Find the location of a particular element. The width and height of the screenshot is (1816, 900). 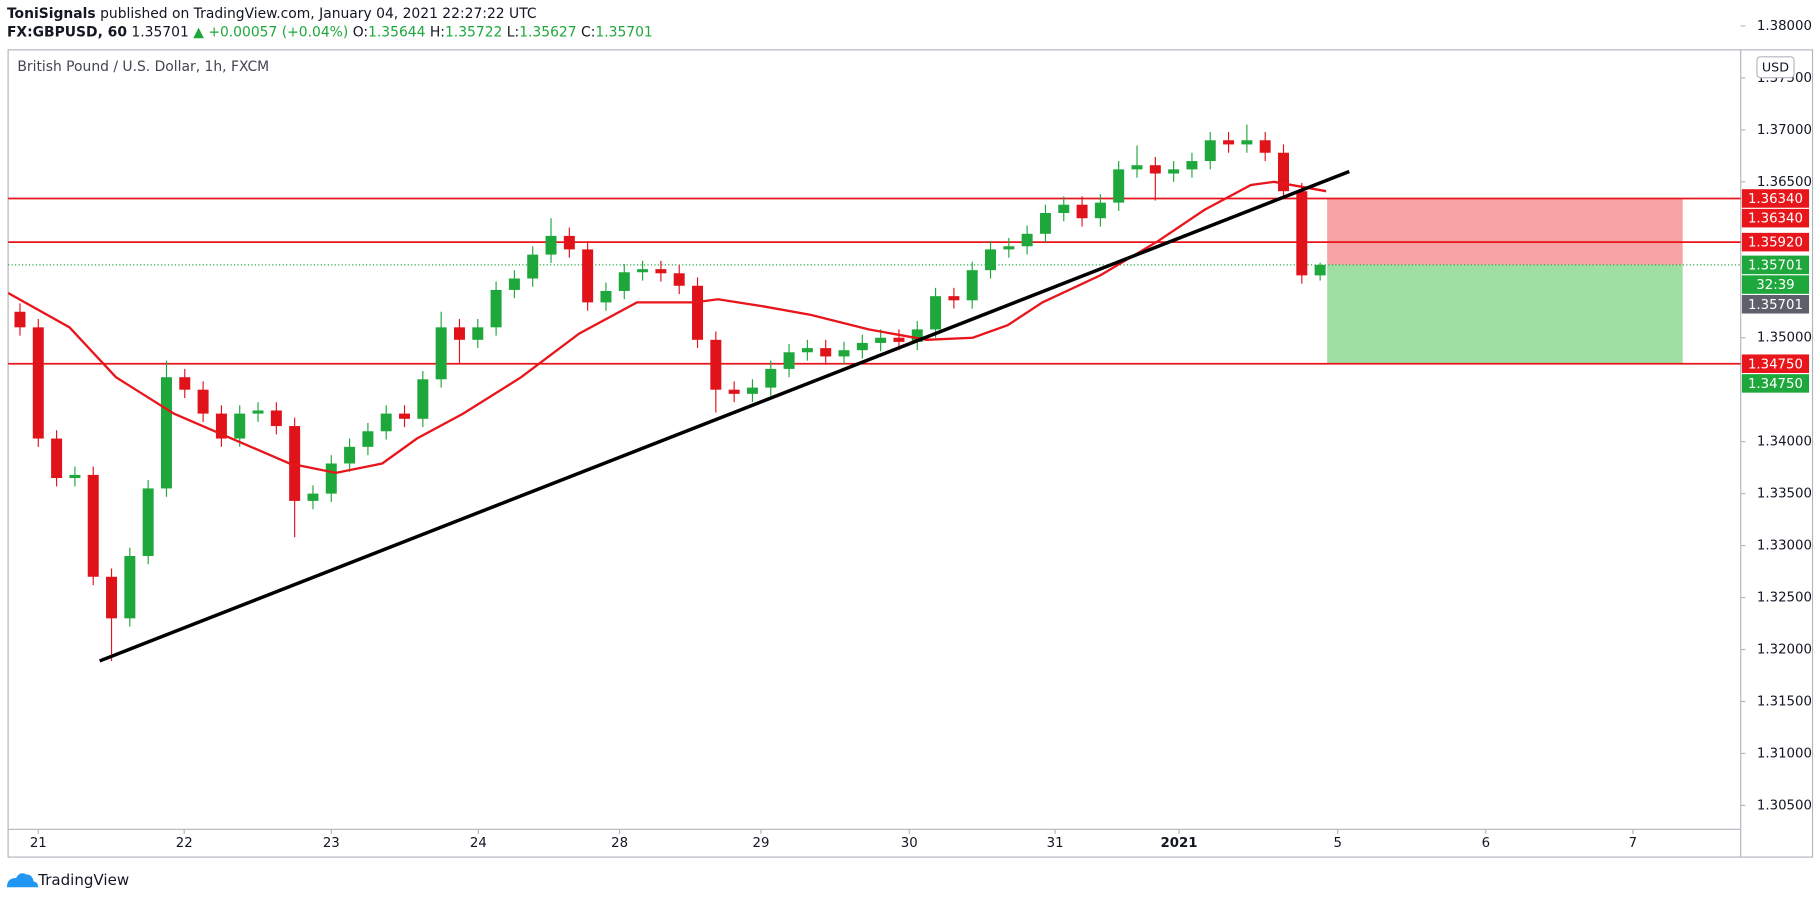

x-tick-label: 21 is located at coordinates (38, 843).